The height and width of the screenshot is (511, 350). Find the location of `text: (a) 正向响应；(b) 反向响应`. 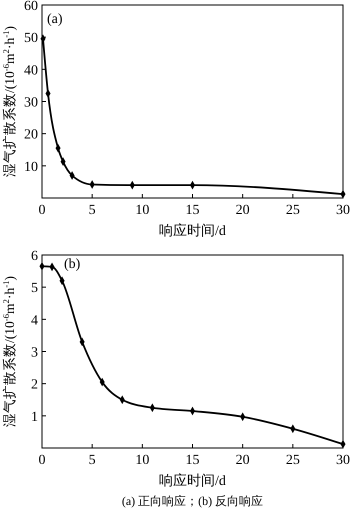

text: (a) 正向响应；(b) 反向响应 is located at coordinates (193, 501).